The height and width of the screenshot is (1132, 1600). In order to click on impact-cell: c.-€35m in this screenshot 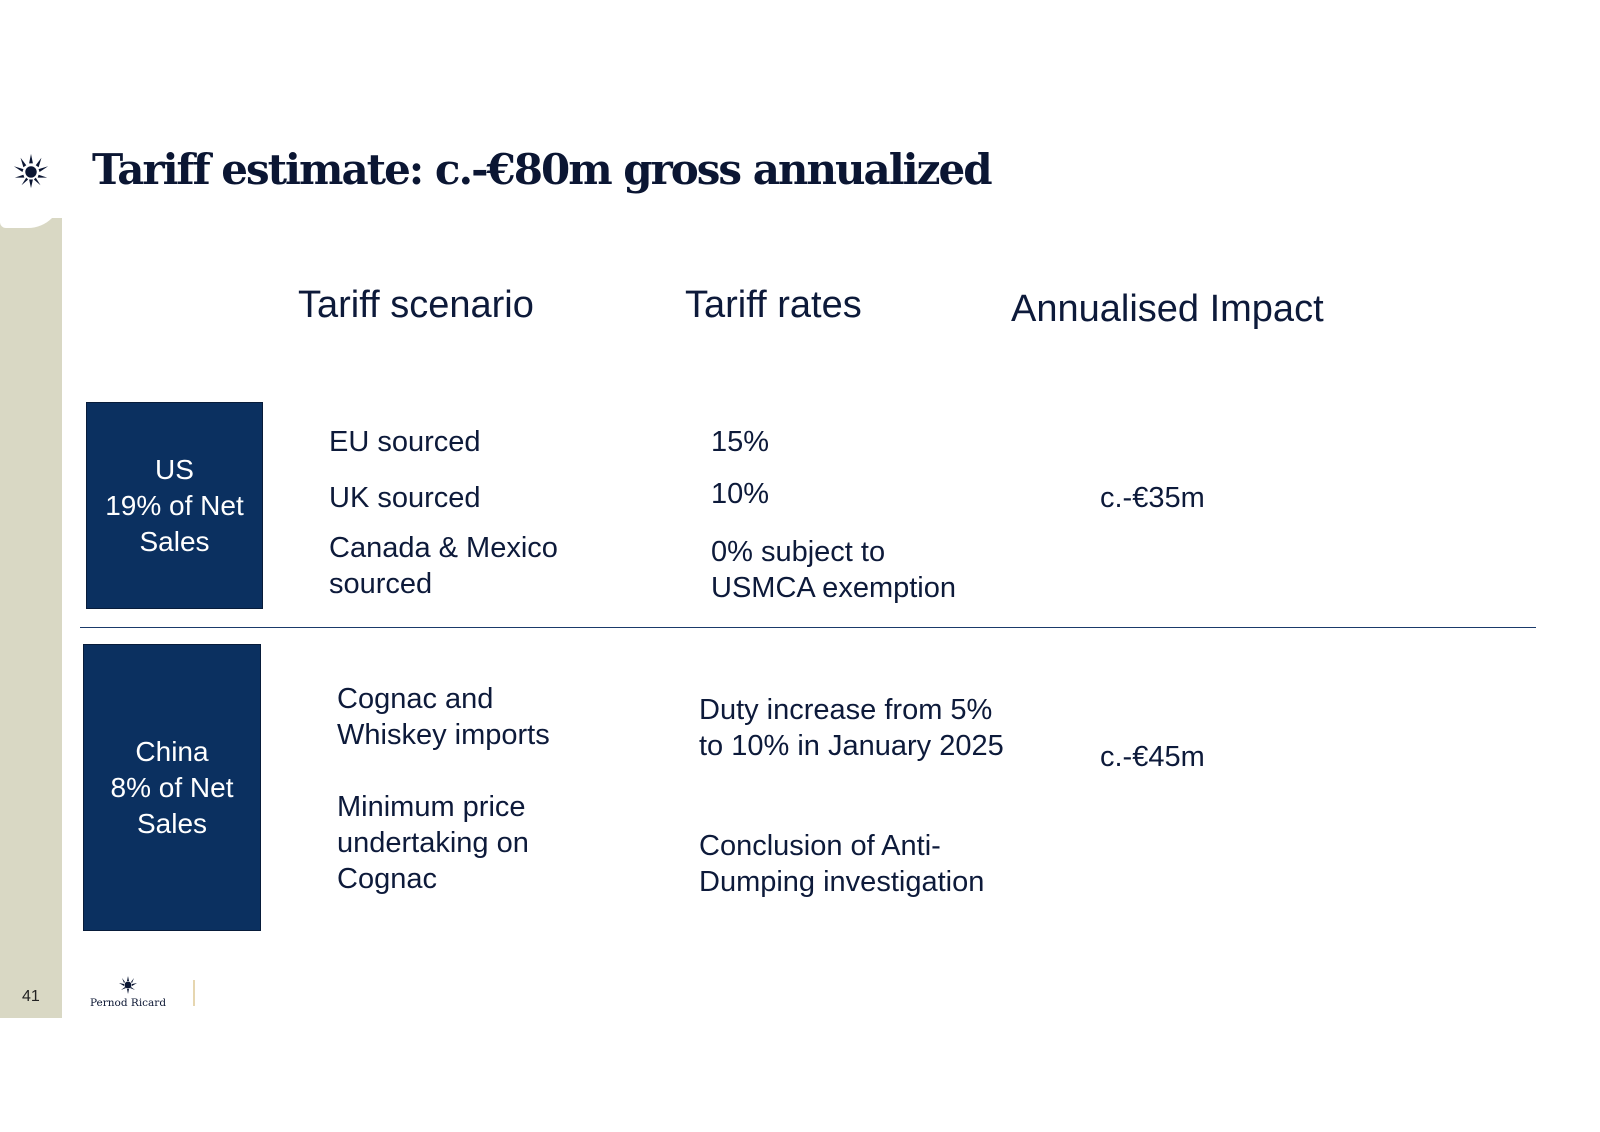, I will do `click(1152, 498)`.